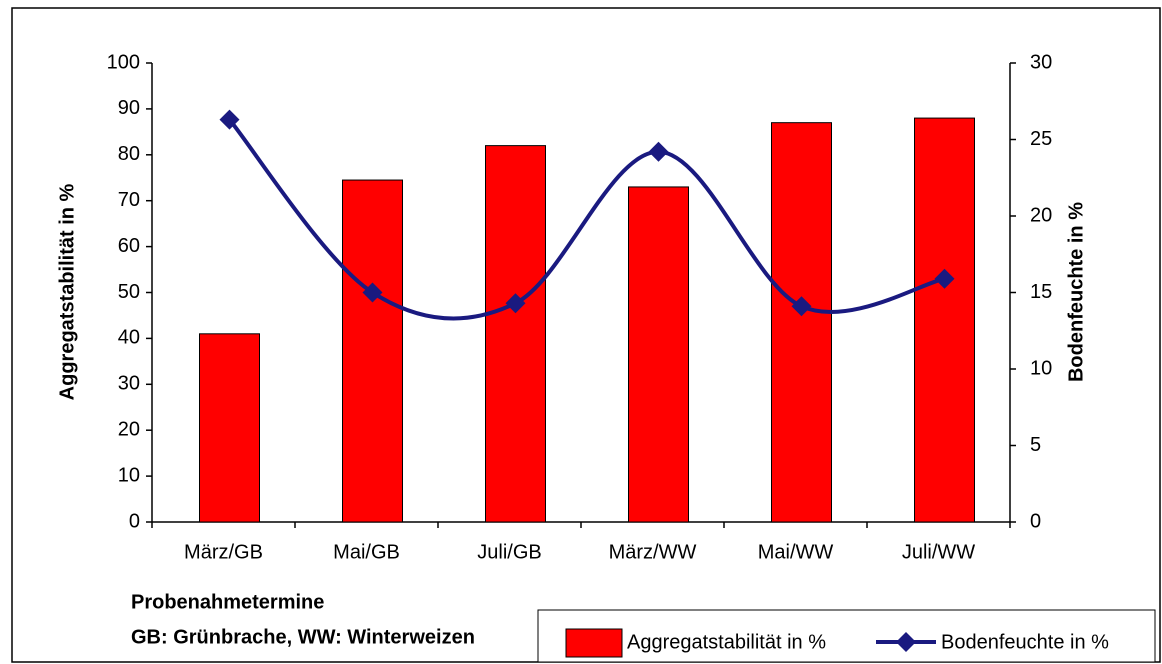 The width and height of the screenshot is (1162, 664). I want to click on y-tick-label: 80, so click(129, 154).